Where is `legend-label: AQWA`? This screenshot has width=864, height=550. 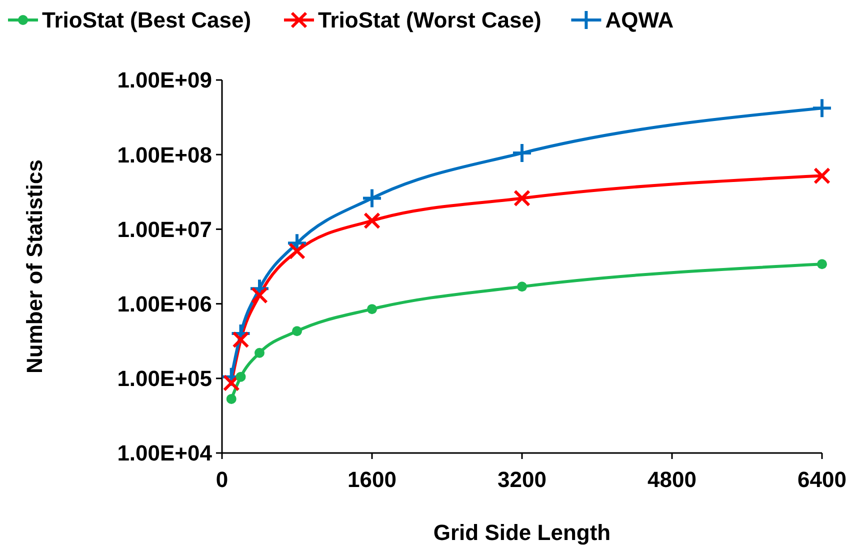
legend-label: AQWA is located at coordinates (639, 20).